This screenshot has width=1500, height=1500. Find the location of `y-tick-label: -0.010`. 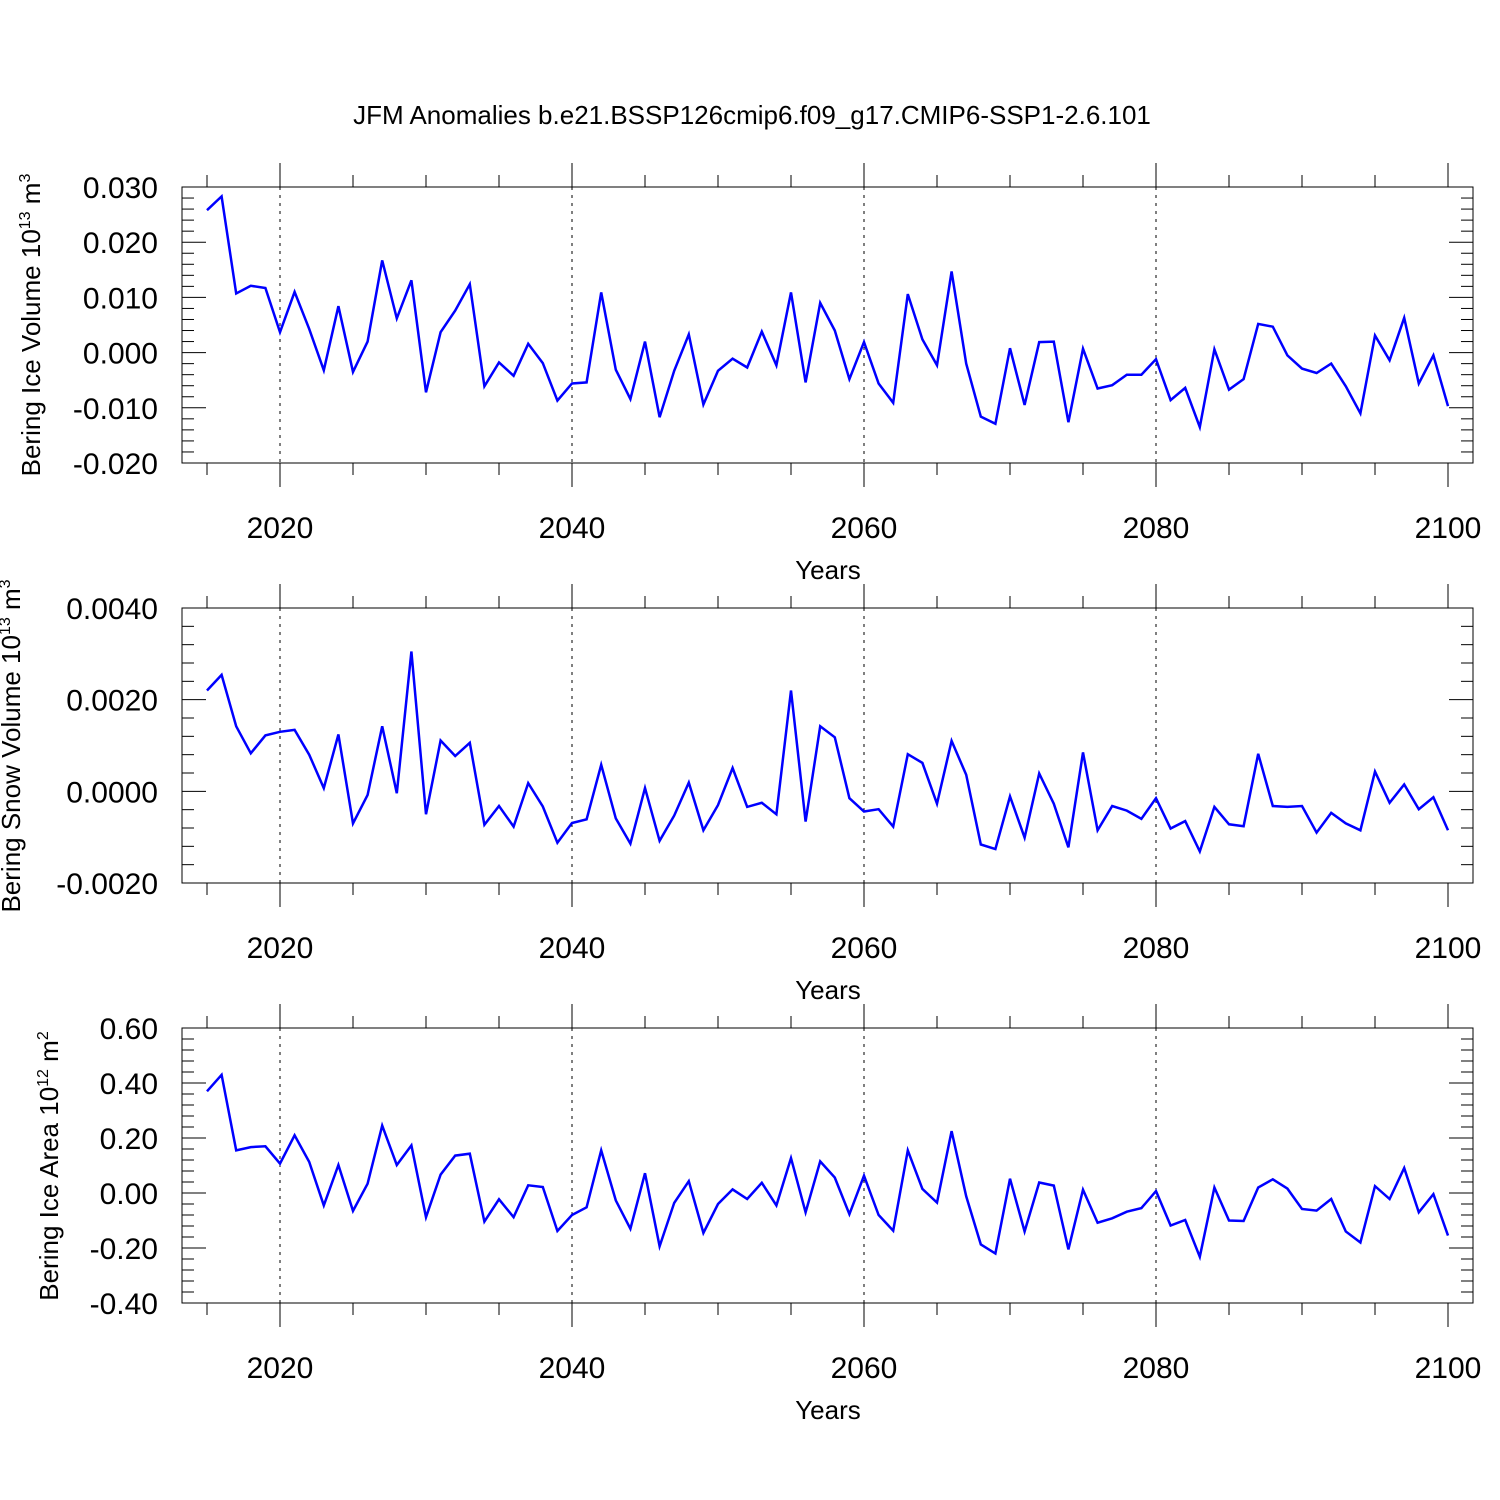

y-tick-label: -0.010 is located at coordinates (115, 409).